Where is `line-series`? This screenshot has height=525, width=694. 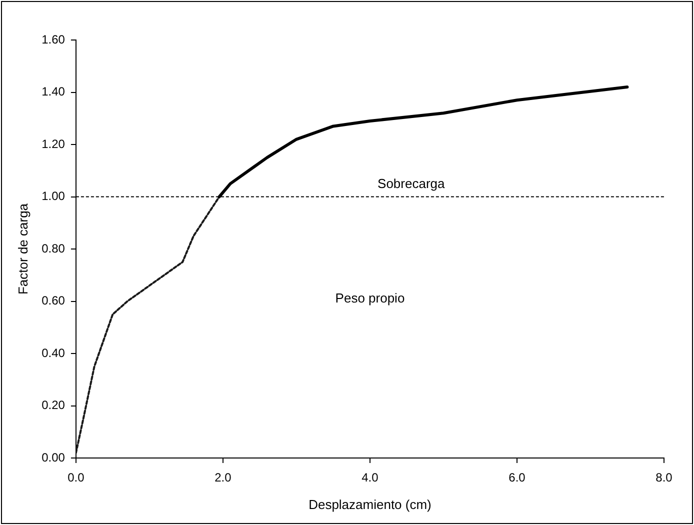 line-series is located at coordinates (148, 325).